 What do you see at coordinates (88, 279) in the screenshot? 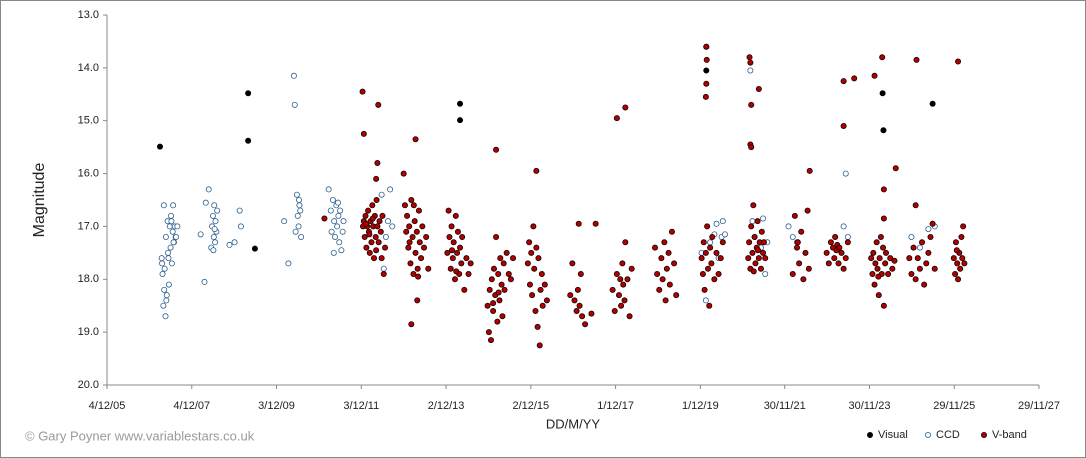
I see `y-tick-label: 18.0` at bounding box center [88, 279].